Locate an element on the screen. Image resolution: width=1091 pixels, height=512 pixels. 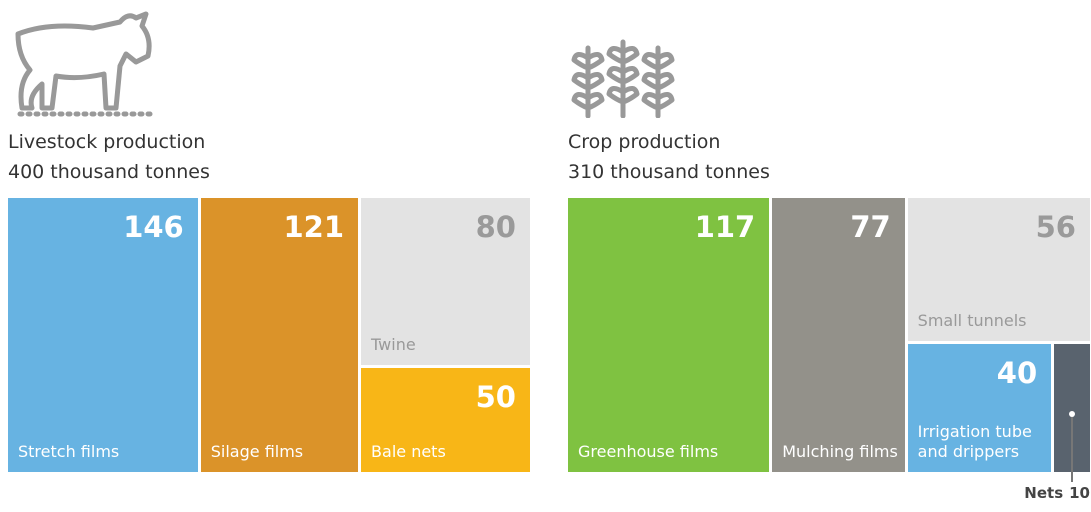
cell-label: Stretch films is located at coordinates (69, 451).